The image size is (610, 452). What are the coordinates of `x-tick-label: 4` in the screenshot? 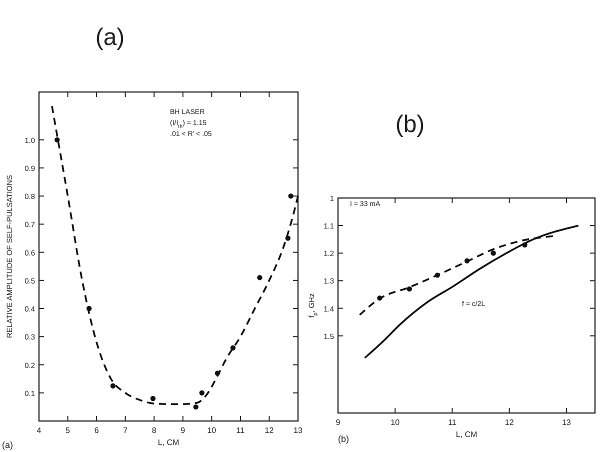 It's located at (39, 430).